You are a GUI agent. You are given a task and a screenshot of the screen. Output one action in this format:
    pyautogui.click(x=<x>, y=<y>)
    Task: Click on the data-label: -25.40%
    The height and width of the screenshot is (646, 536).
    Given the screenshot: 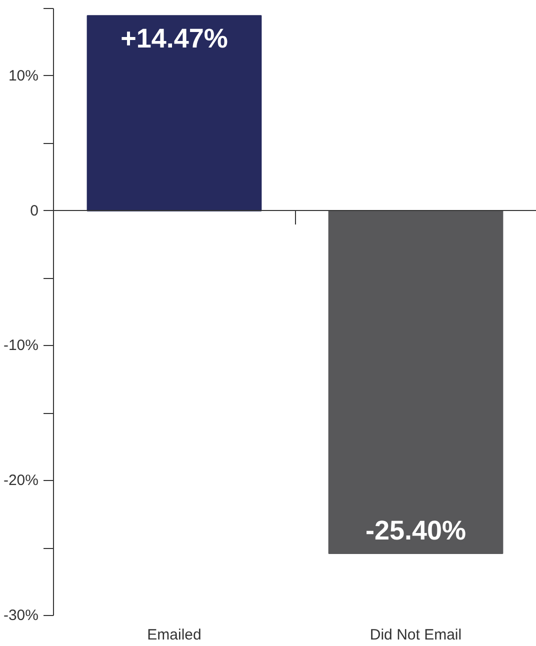 What is the action you would take?
    pyautogui.click(x=415, y=530)
    